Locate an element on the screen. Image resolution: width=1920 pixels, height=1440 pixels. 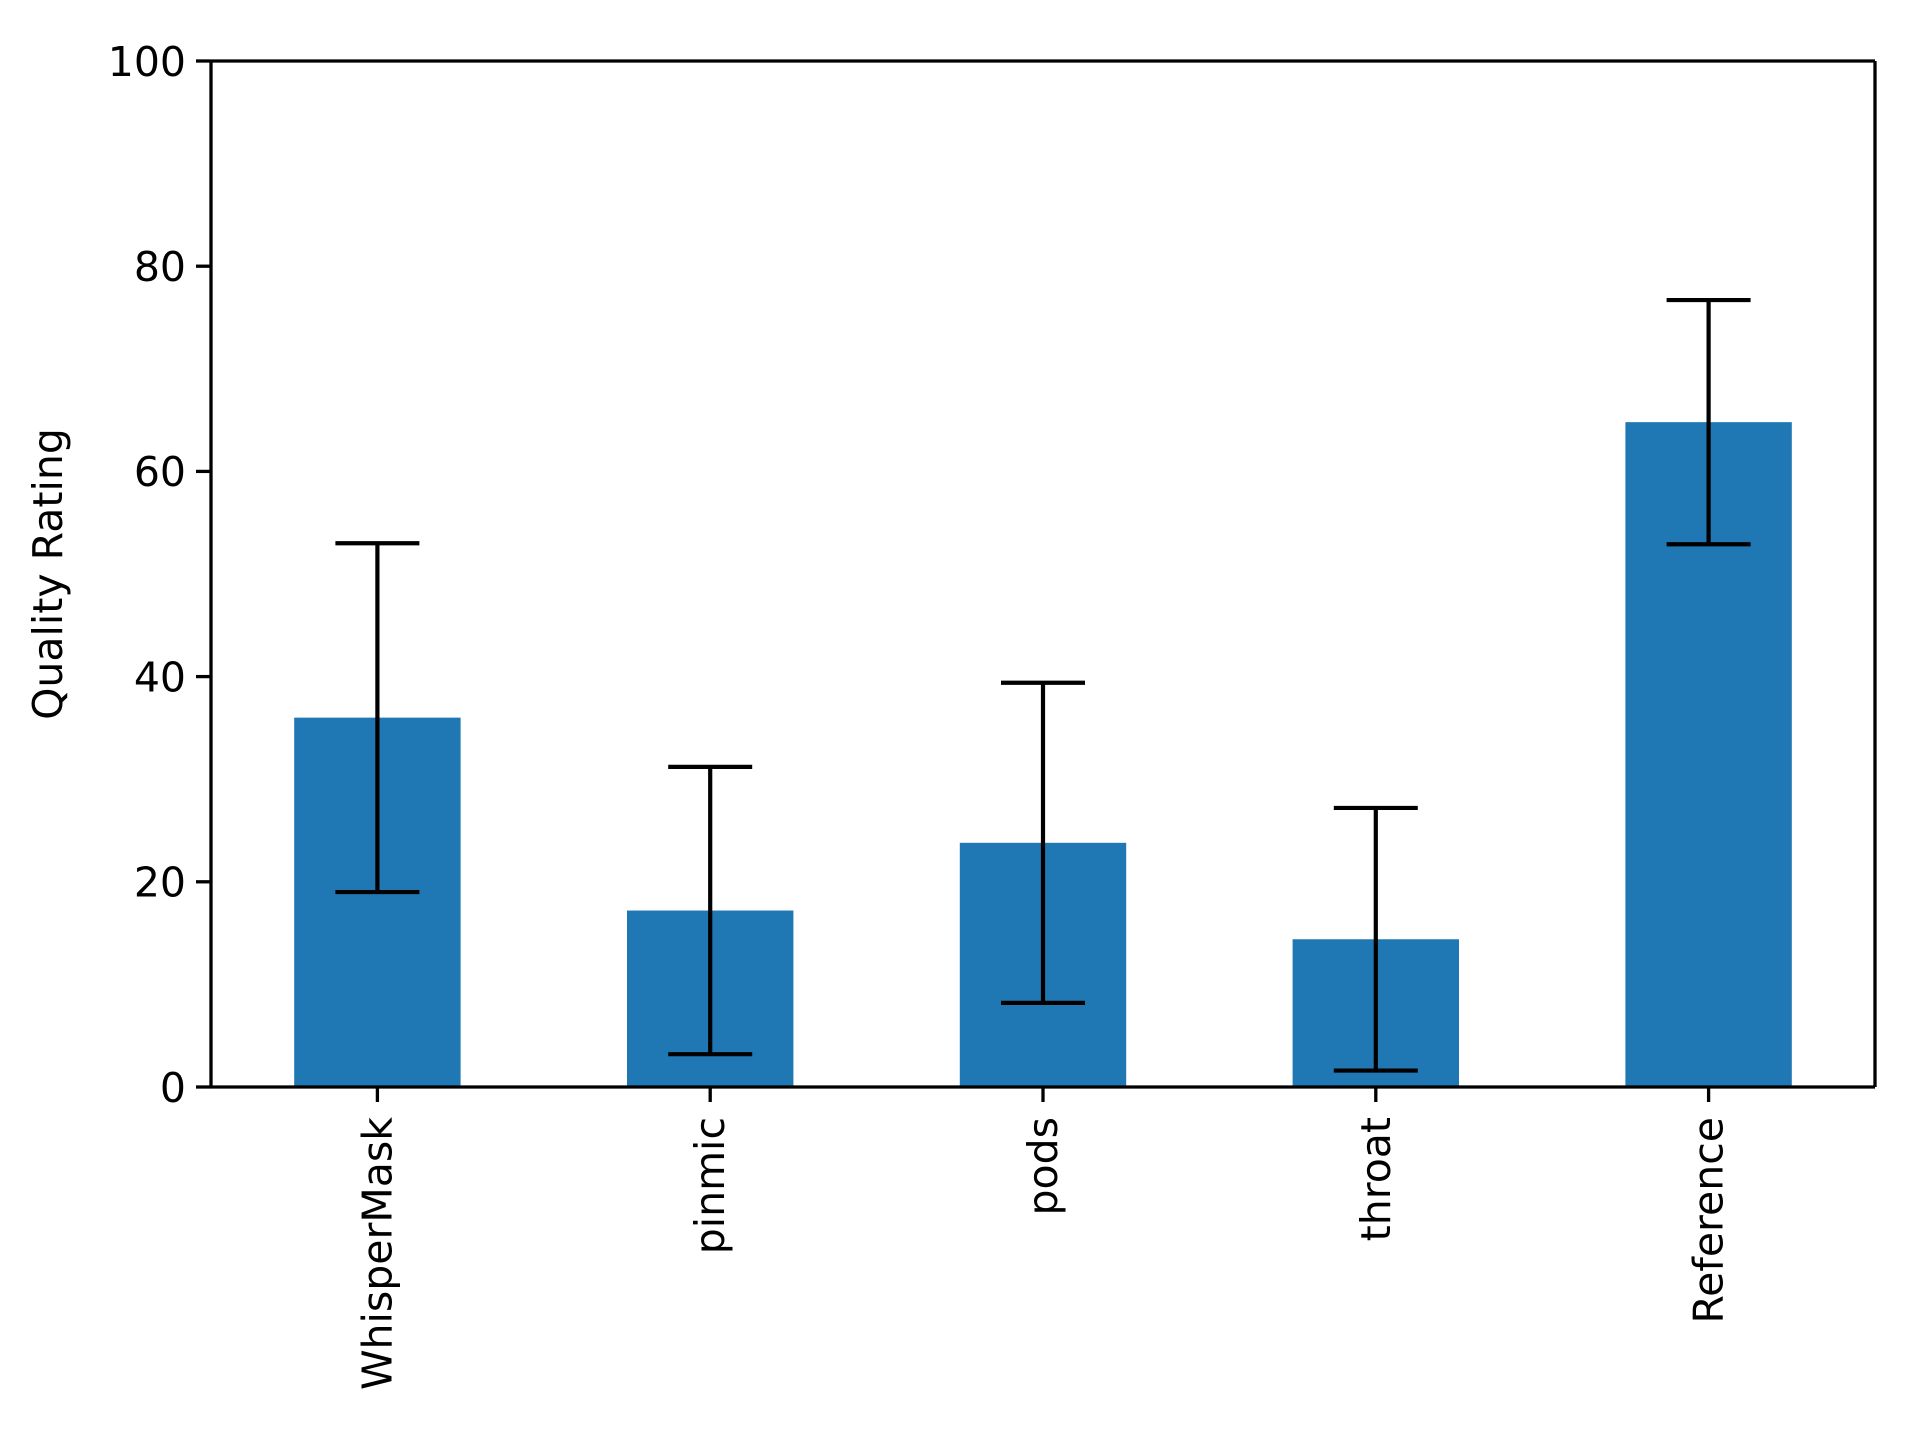
x-tick-label-pods: pods is located at coordinates (1043, 1166).